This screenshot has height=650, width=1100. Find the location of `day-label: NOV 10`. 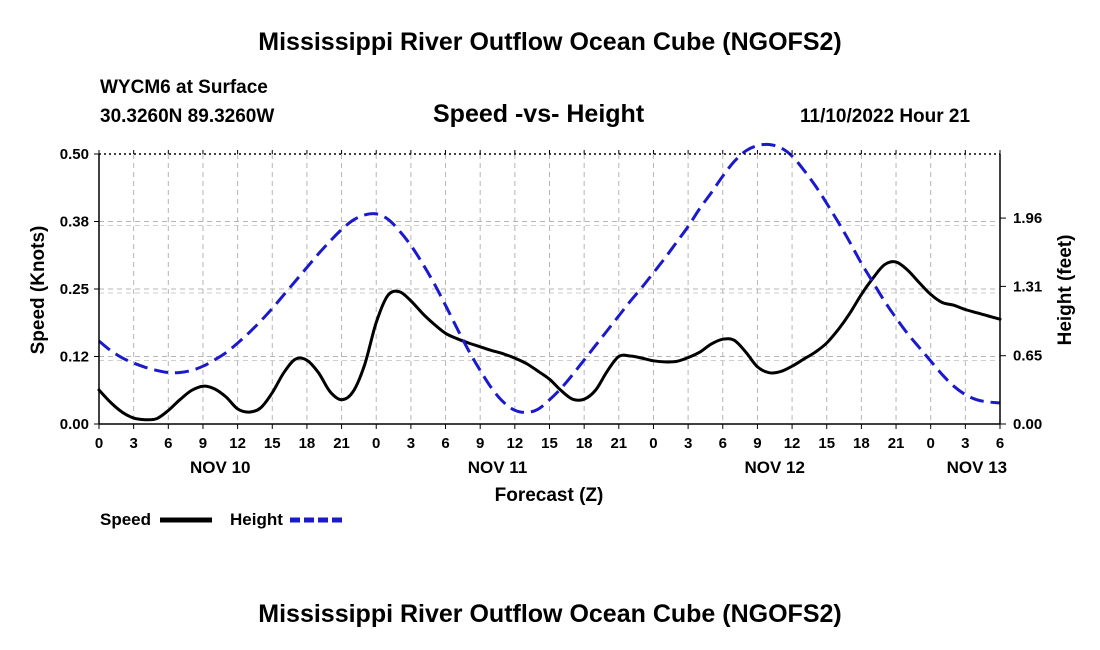

day-label: NOV 10 is located at coordinates (220, 467).